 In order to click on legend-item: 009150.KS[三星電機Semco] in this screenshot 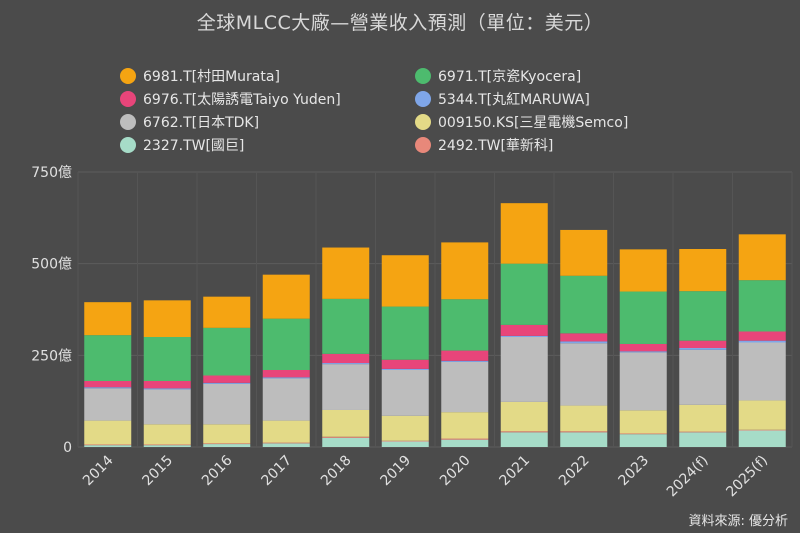, I will do `click(547, 122)`.